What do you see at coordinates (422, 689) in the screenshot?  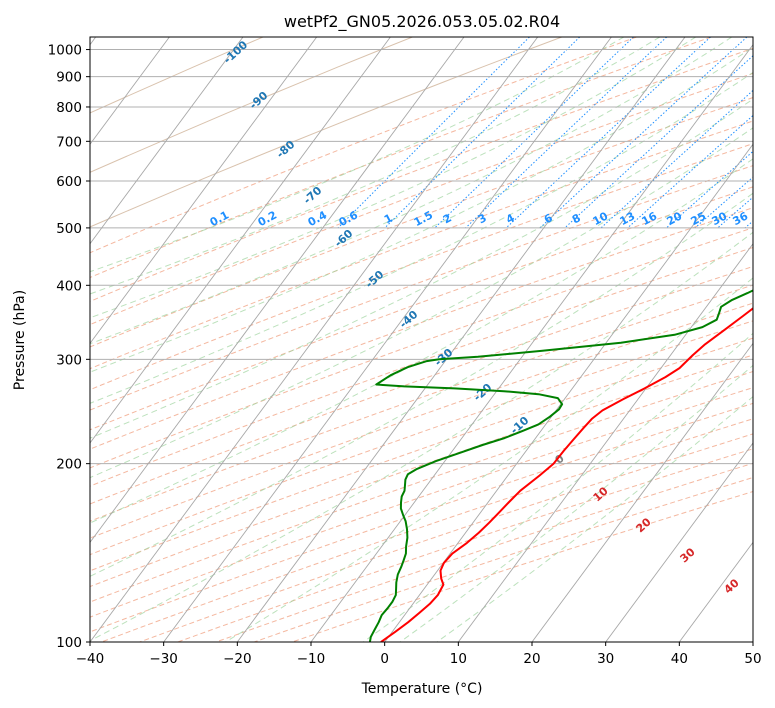 I see `x-axis-label: Temperature (°C)` at bounding box center [422, 689].